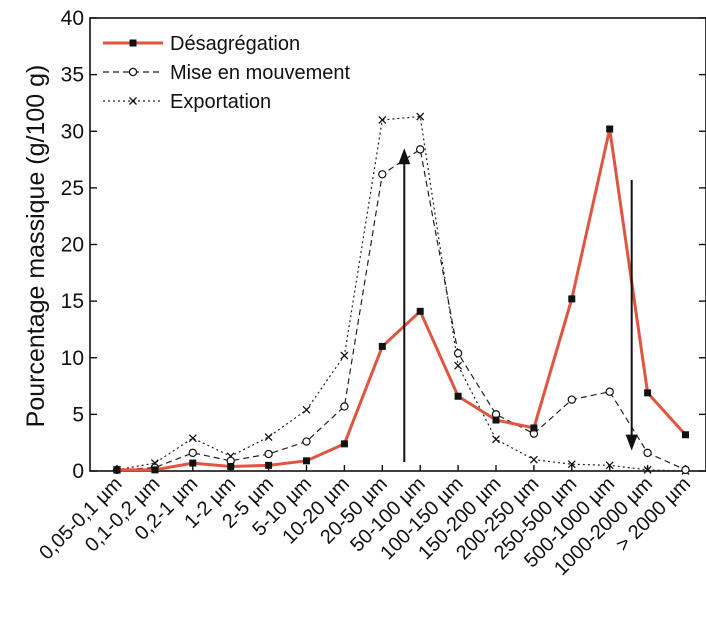 This screenshot has width=706, height=617. Describe the element at coordinates (36, 246) in the screenshot. I see `y-axis-title: Pourcentage massique (g/100 g)` at that location.